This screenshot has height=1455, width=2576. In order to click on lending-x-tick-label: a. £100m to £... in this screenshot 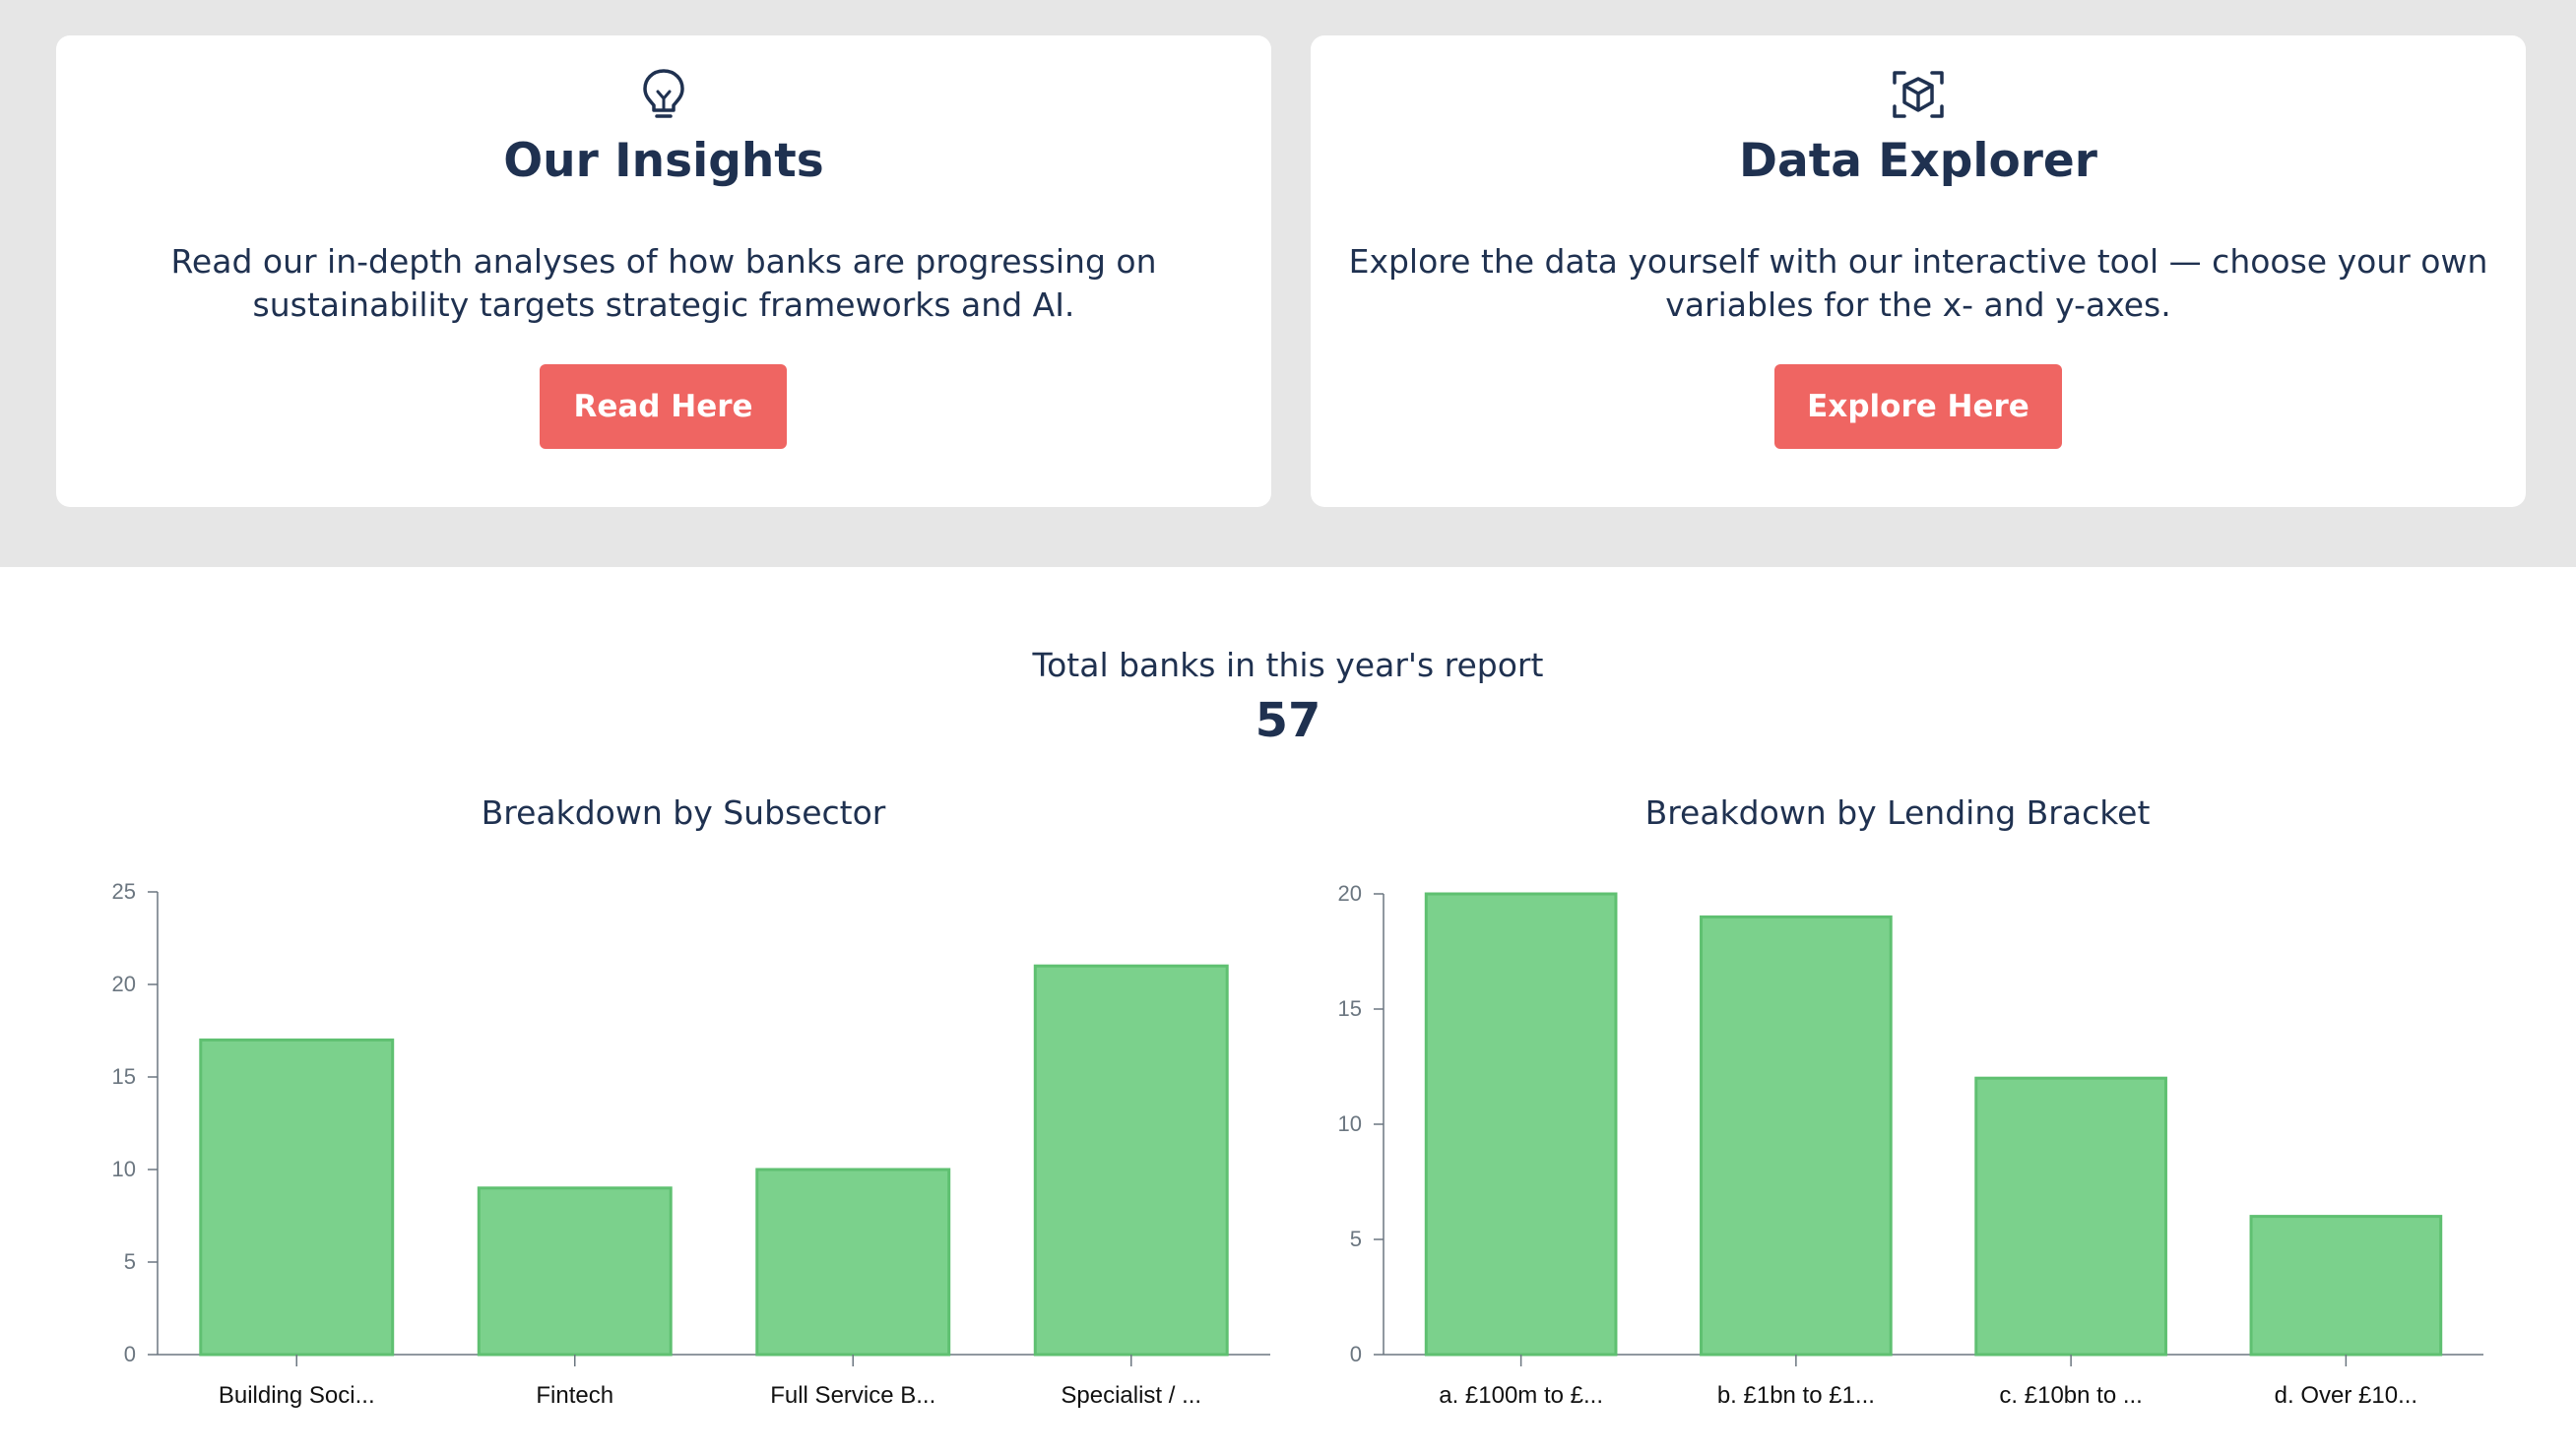, I will do `click(1521, 1395)`.